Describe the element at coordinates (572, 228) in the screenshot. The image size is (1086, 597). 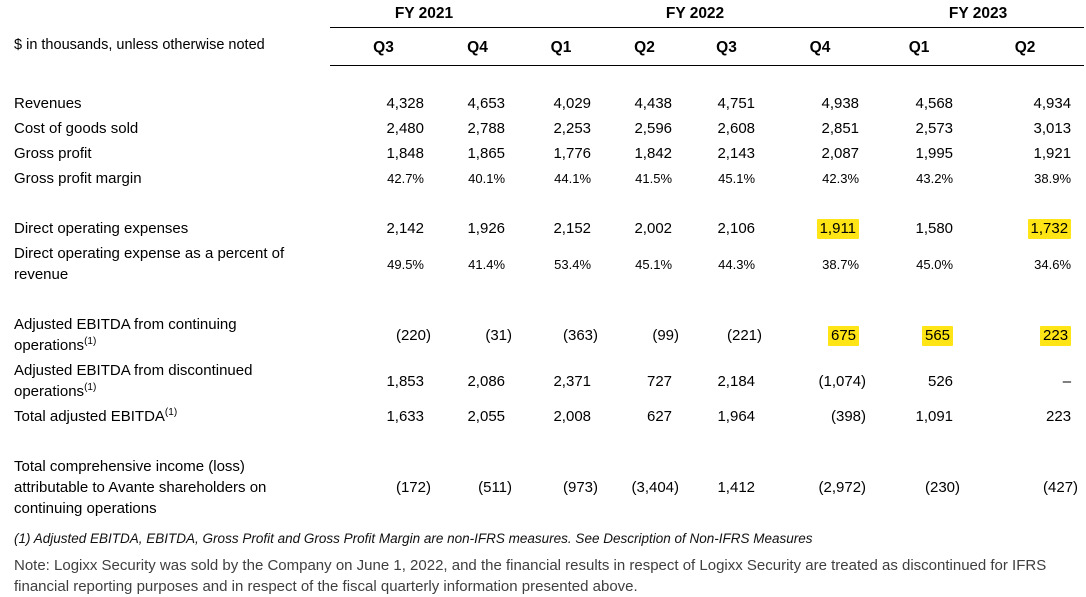
I see `value-cell: 2,152` at that location.